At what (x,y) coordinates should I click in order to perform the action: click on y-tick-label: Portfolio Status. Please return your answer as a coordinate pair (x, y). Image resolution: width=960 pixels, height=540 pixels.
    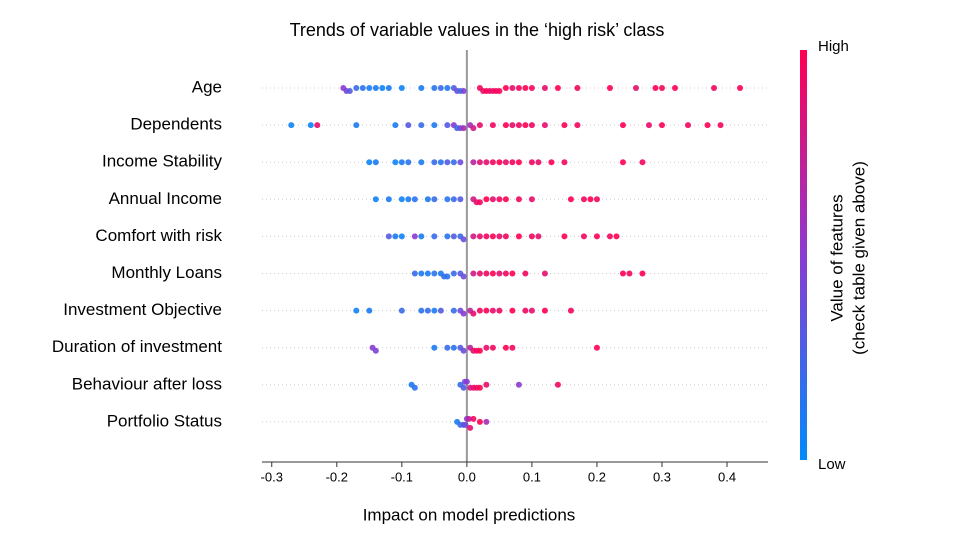
    Looking at the image, I should click on (164, 420).